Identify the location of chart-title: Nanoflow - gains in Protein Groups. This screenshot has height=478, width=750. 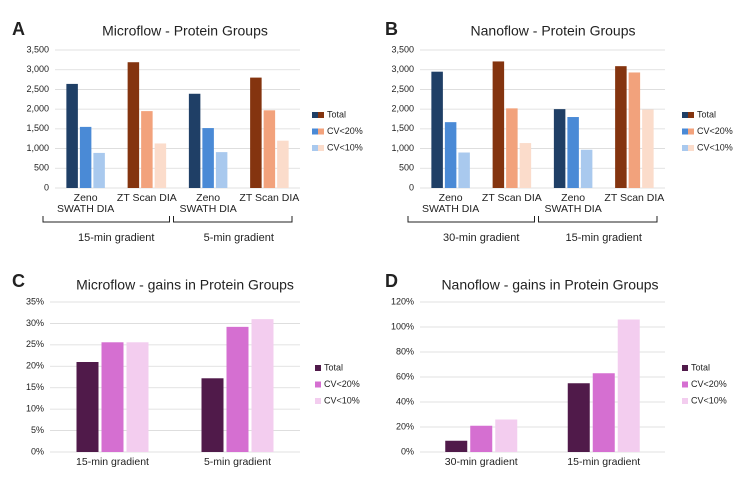
(549, 285).